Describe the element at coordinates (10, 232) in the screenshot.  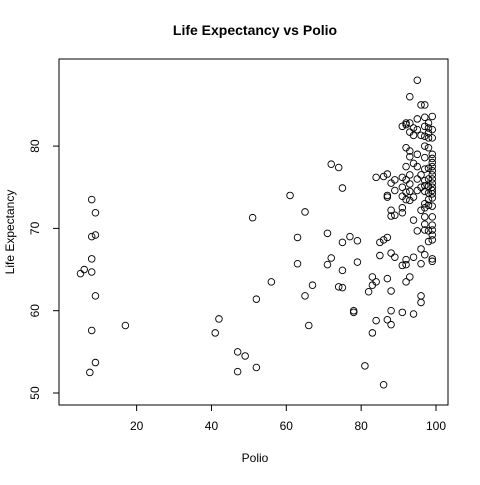
I see `y-axis-label: Life Expectancy` at that location.